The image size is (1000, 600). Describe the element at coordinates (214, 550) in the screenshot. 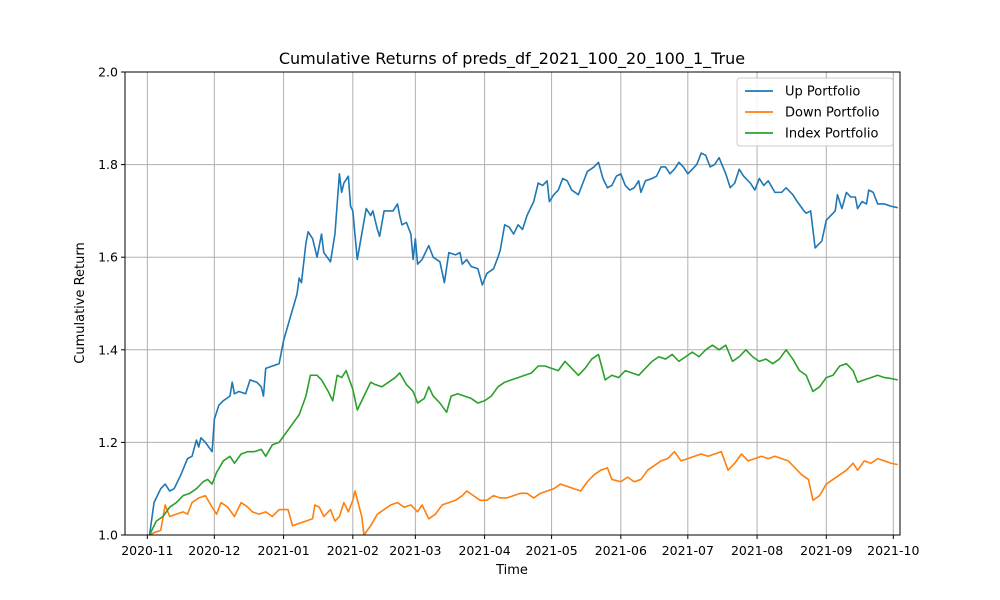

I see `x-tick-label: 2020-12` at that location.